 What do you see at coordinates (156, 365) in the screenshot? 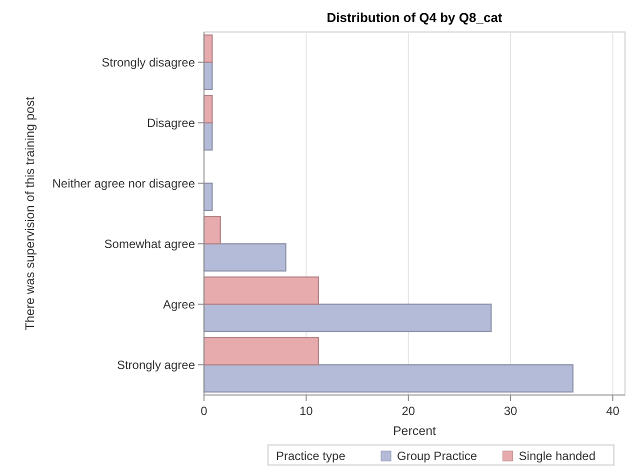
I see `y-tick-label: Strongly agree` at bounding box center [156, 365].